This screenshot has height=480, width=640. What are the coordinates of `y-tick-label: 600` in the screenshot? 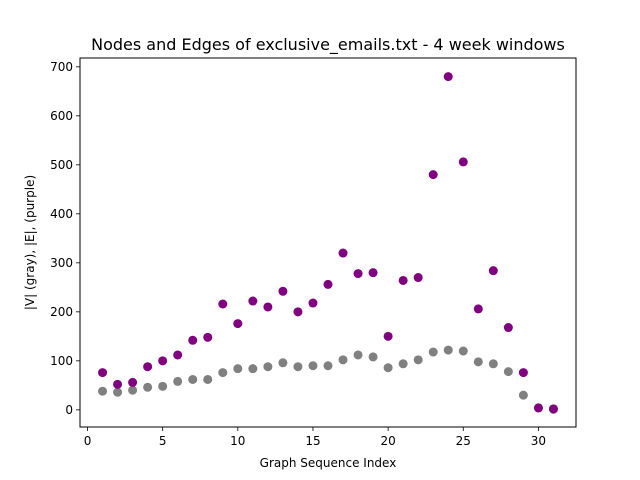 It's located at (61, 116).